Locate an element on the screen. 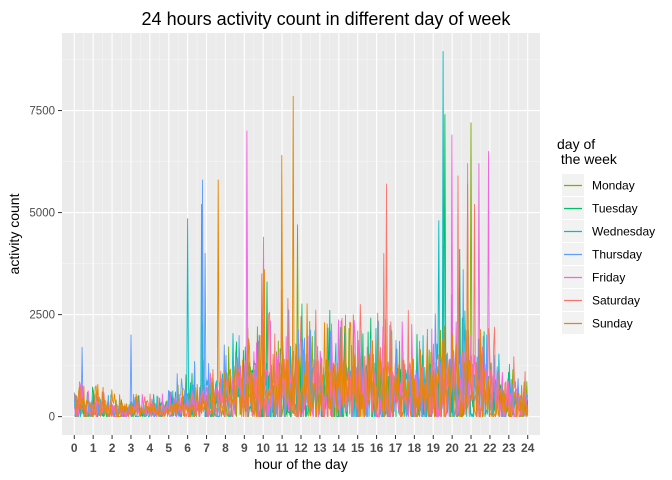 This screenshot has height=480, width=672. x-tick-label: 0 is located at coordinates (74, 448).